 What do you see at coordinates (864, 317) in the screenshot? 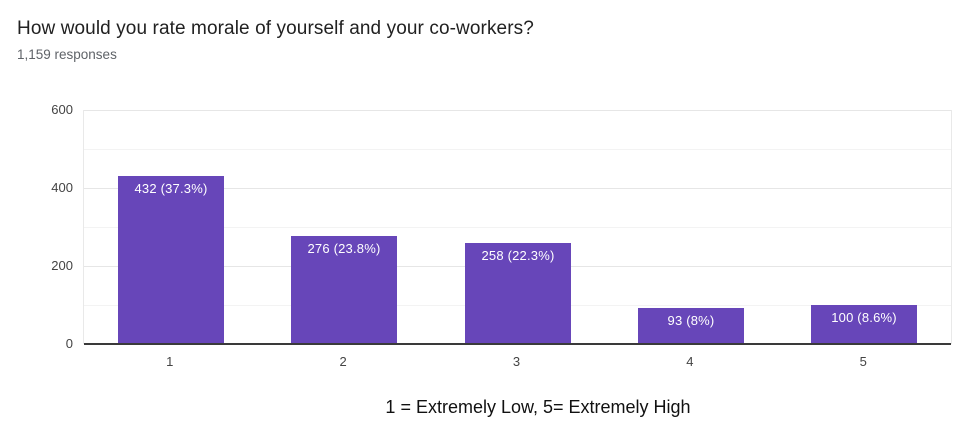
I see `bar-value-label-5: 100 (8.6%)` at bounding box center [864, 317].